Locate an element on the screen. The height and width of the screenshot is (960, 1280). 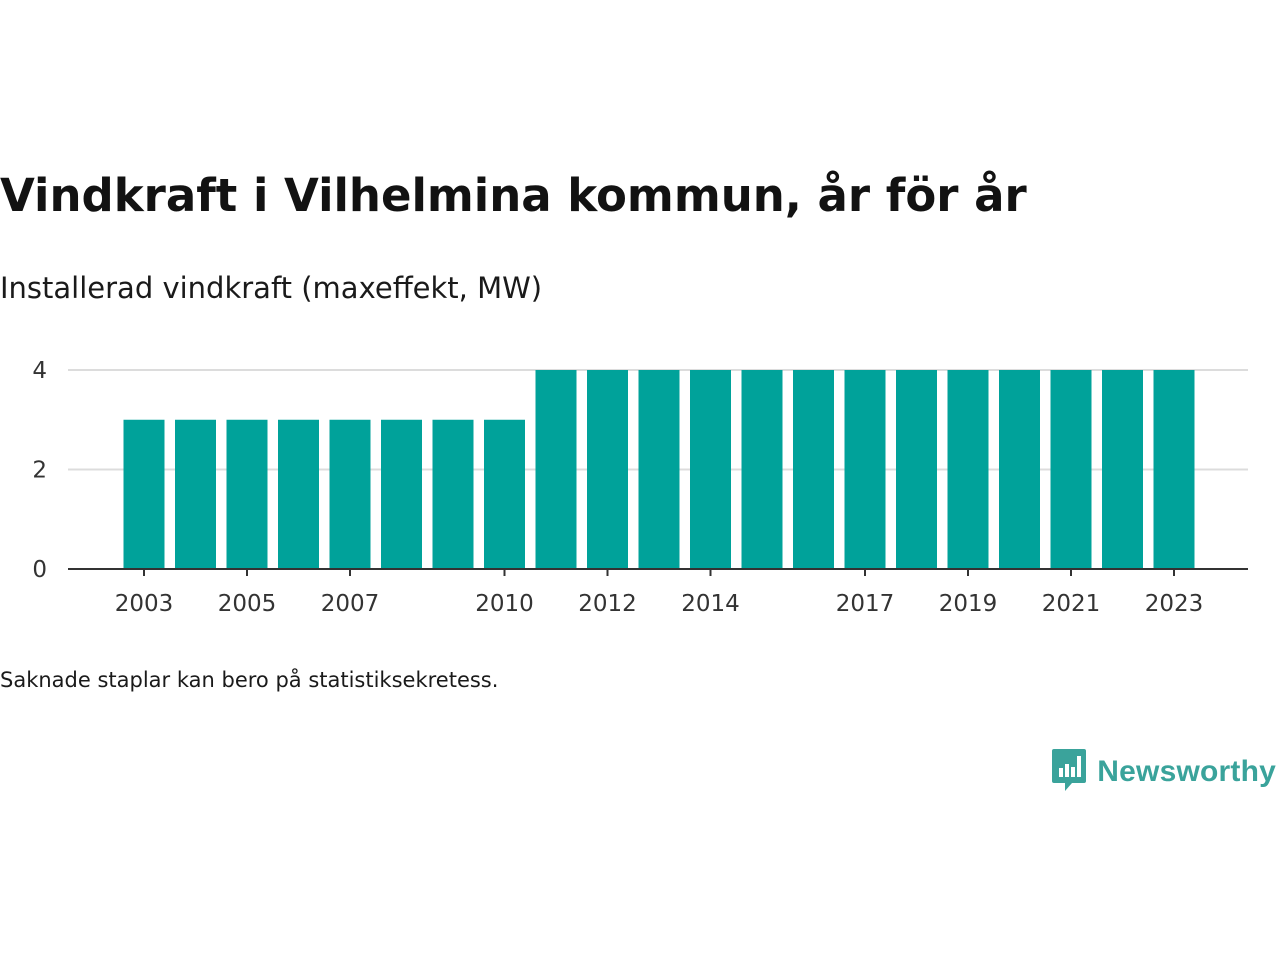
x-tick-label: 2017 is located at coordinates (865, 604).